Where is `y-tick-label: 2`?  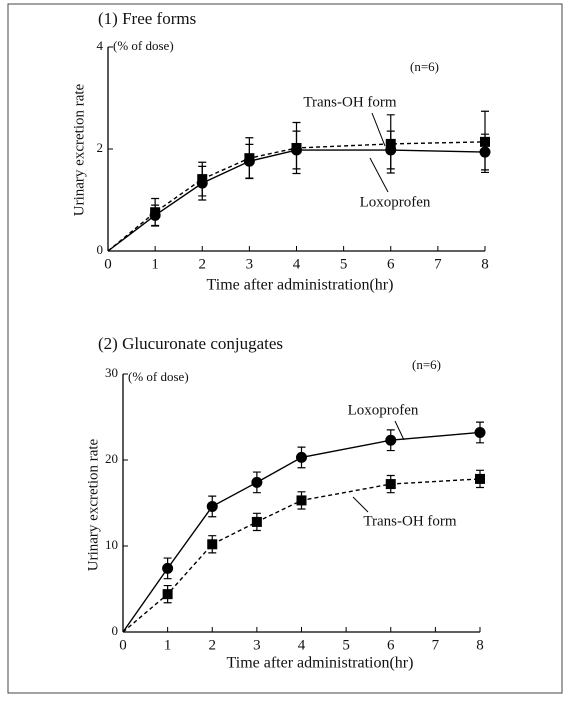 y-tick-label: 2 is located at coordinates (100, 147).